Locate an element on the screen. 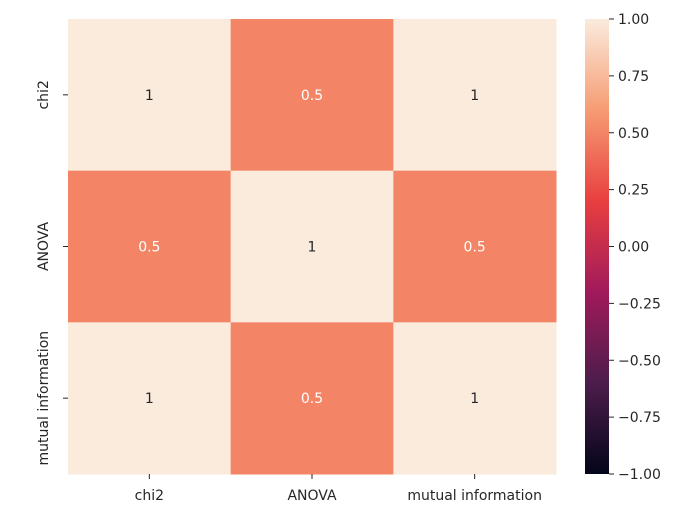 Image resolution: width=690 pixels, height=532 pixels. colorbar is located at coordinates (597, 246).